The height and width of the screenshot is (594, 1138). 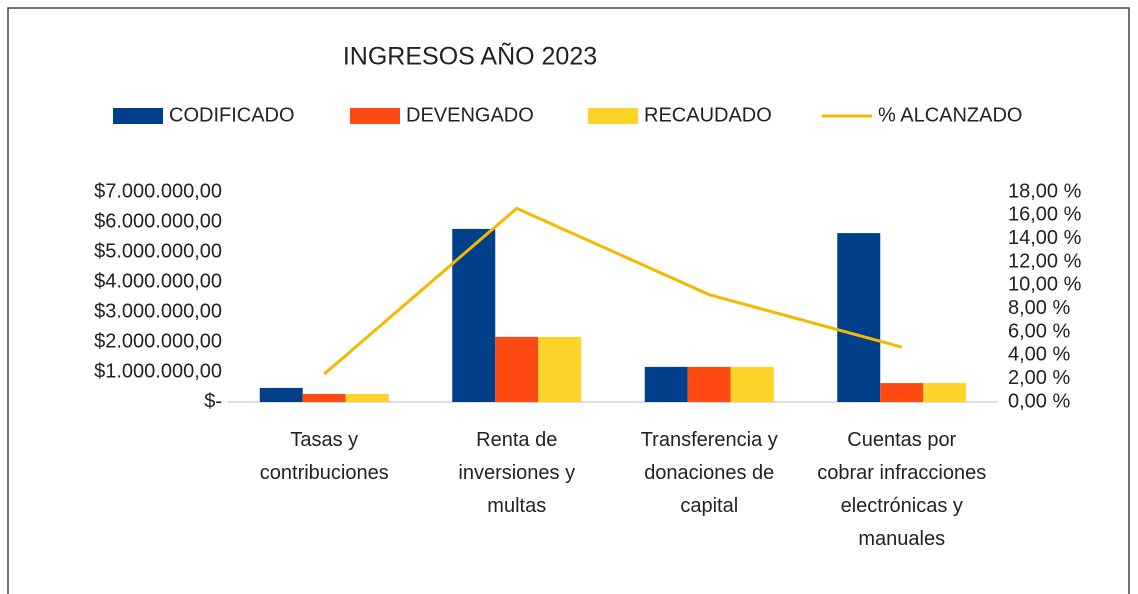 What do you see at coordinates (708, 115) in the screenshot?
I see `legend-label: RECAUDADO` at bounding box center [708, 115].